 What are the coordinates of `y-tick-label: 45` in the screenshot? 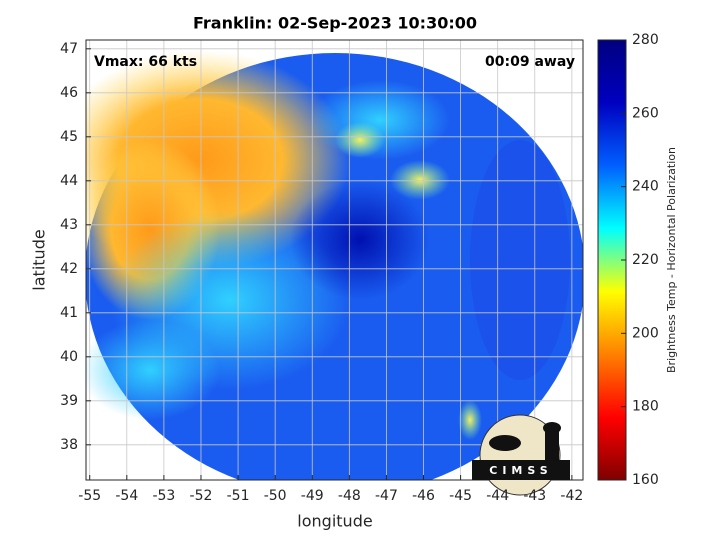 It's located at (69, 137).